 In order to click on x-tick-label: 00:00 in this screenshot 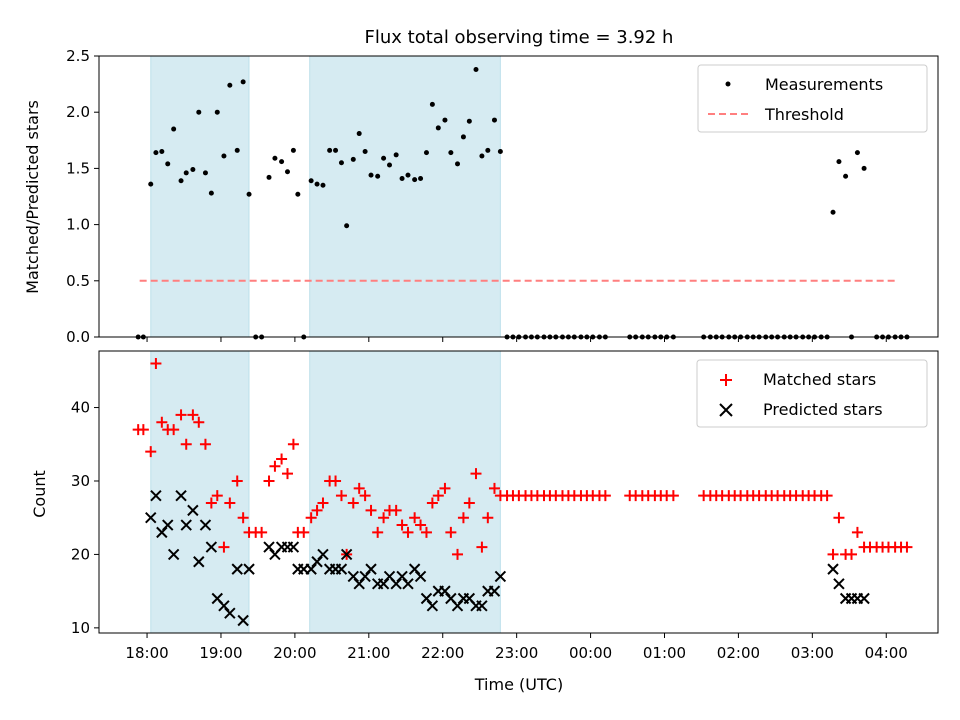, I will do `click(590, 653)`.